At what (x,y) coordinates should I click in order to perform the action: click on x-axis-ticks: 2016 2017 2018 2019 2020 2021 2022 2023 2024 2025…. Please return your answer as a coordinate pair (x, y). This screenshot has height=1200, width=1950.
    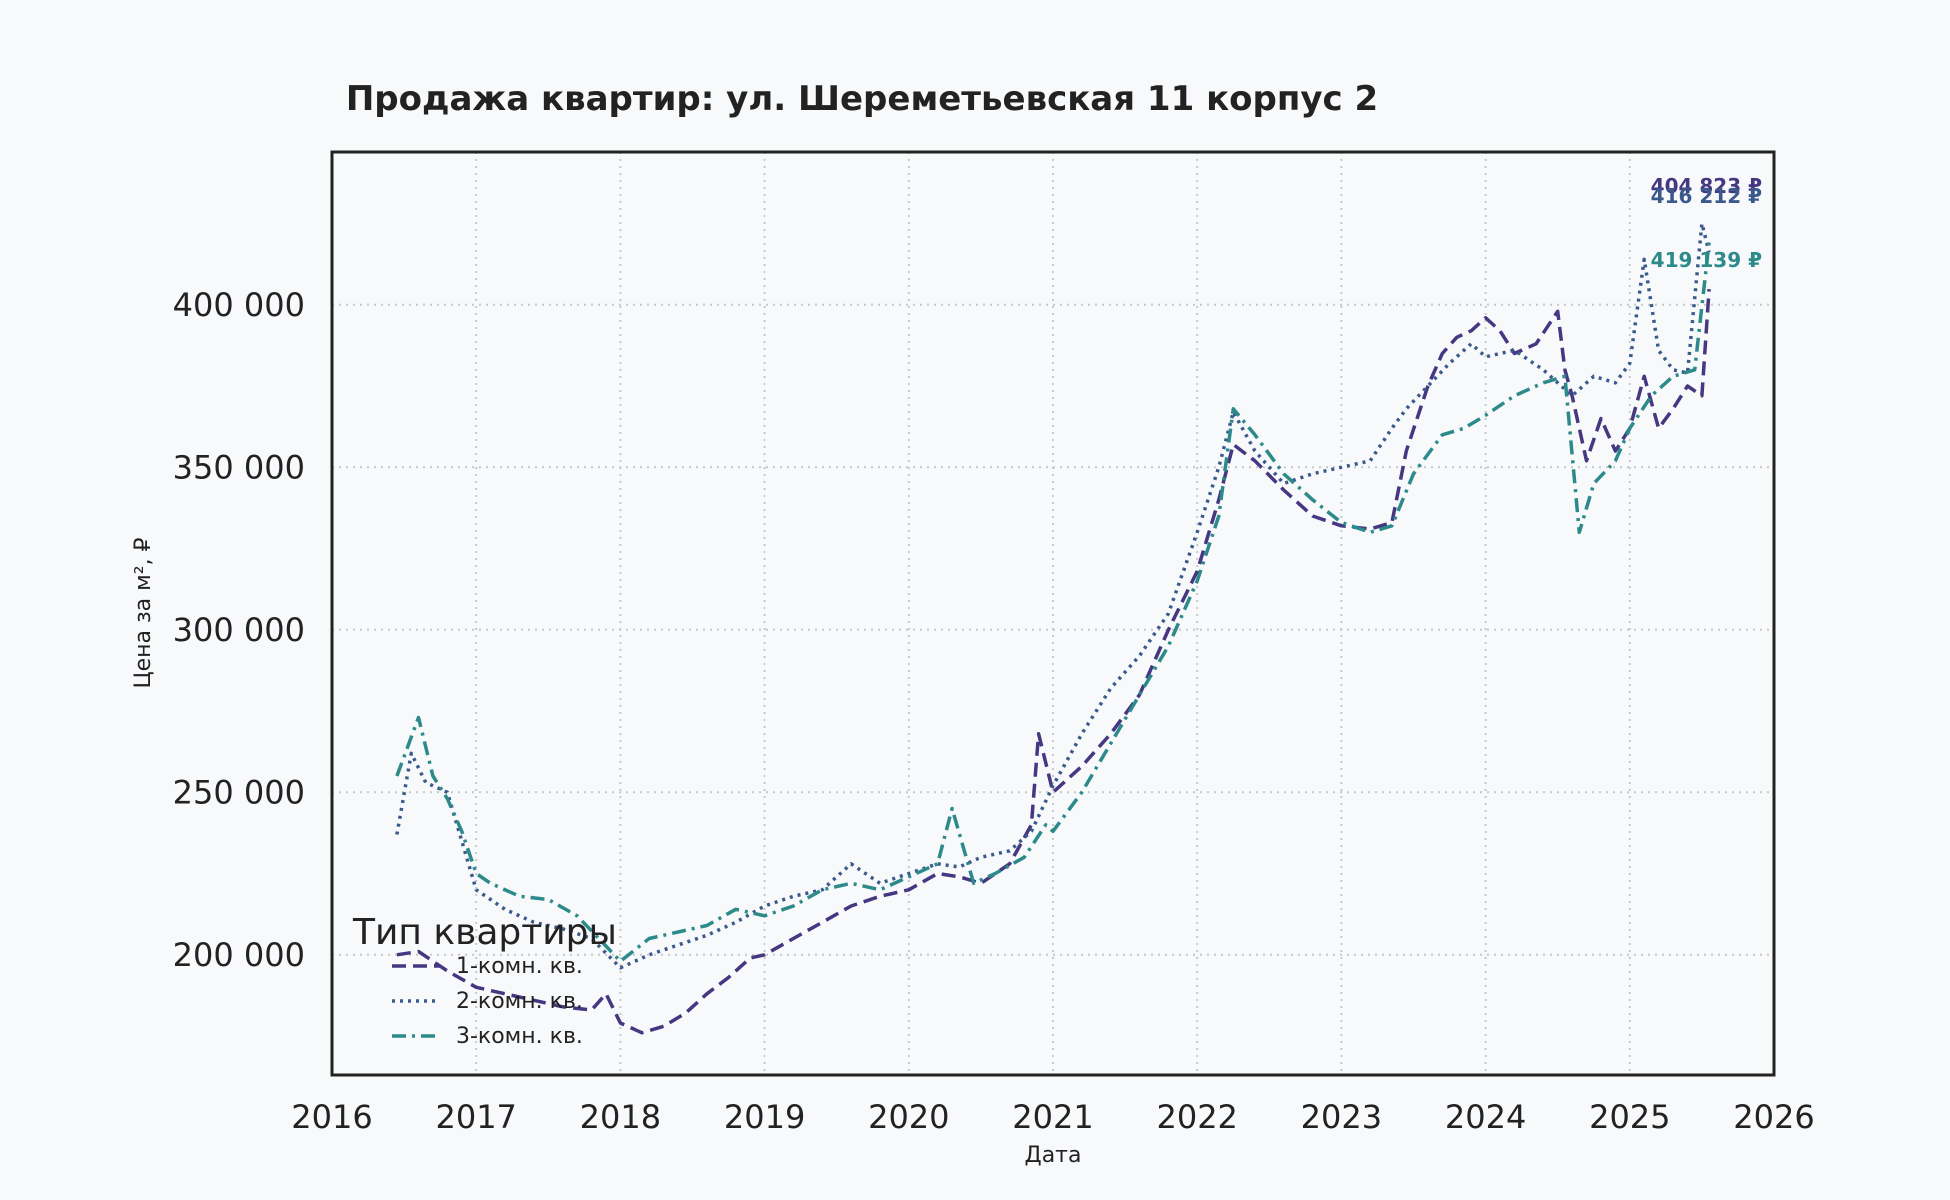
    Looking at the image, I should click on (1052, 1117).